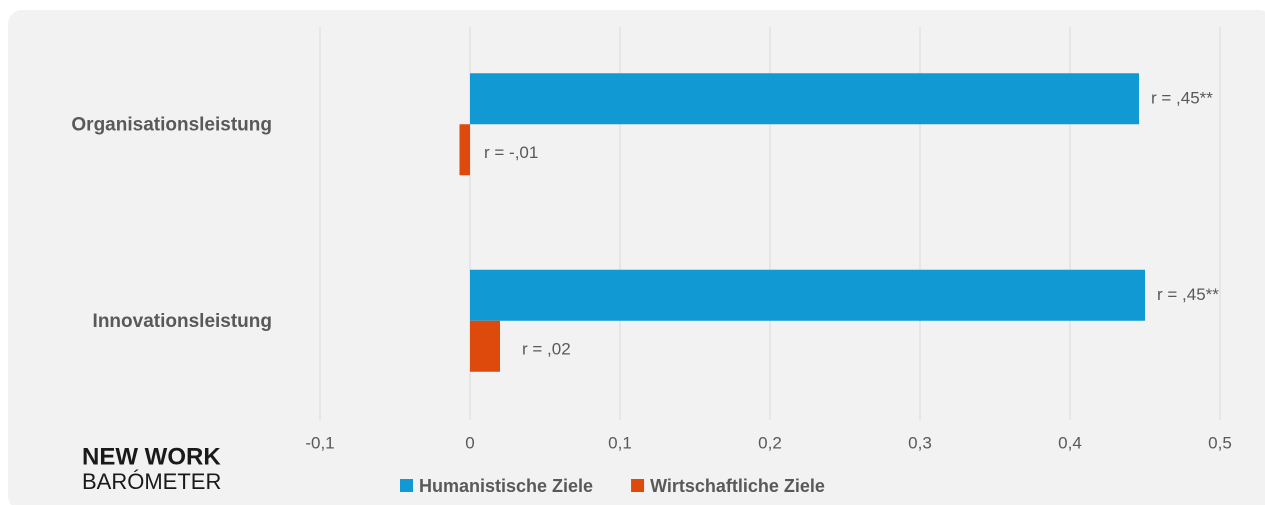 The width and height of the screenshot is (1265, 505). Describe the element at coordinates (171, 124) in the screenshot. I see `y-tick-label: Organisationsleistung` at that location.